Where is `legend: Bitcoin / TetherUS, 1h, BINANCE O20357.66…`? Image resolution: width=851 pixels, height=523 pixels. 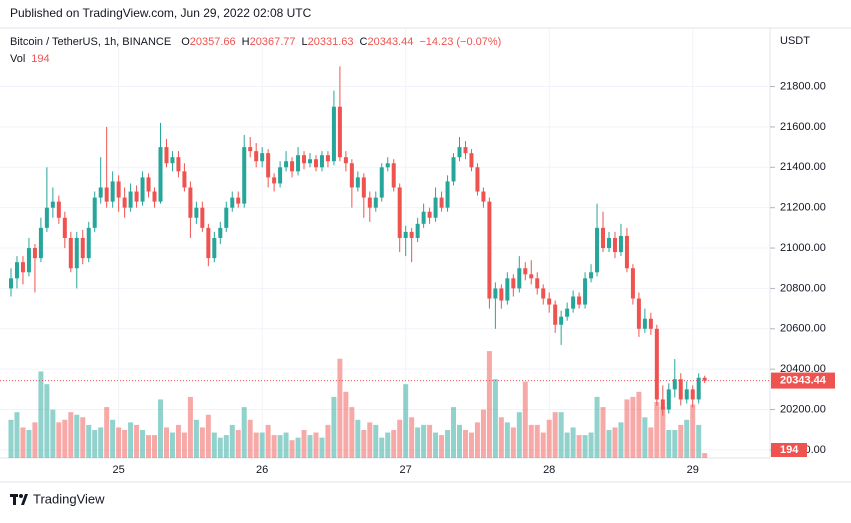
legend: Bitcoin / TetherUS, 1h, BINANCE O20357.66… is located at coordinates (255, 42).